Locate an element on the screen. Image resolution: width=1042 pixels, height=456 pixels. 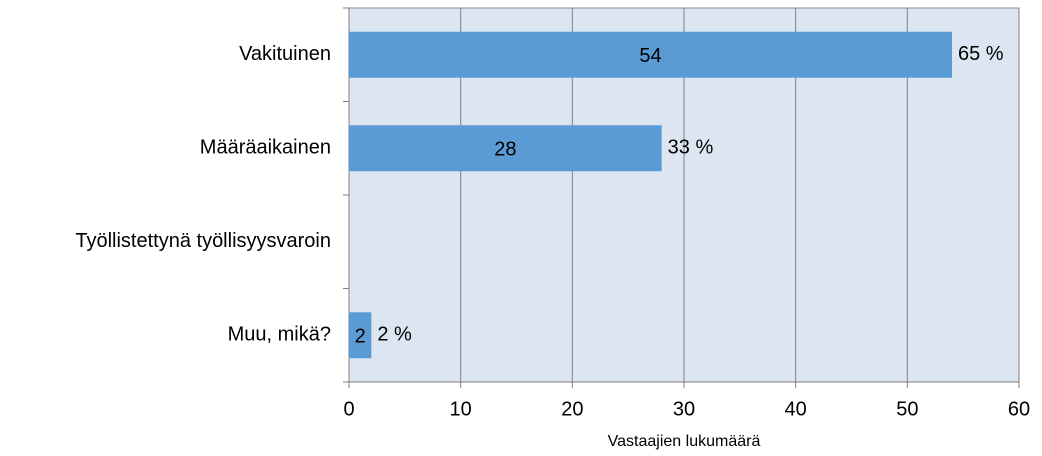
y-tick-label: Muu, mikä? is located at coordinates (279, 335).